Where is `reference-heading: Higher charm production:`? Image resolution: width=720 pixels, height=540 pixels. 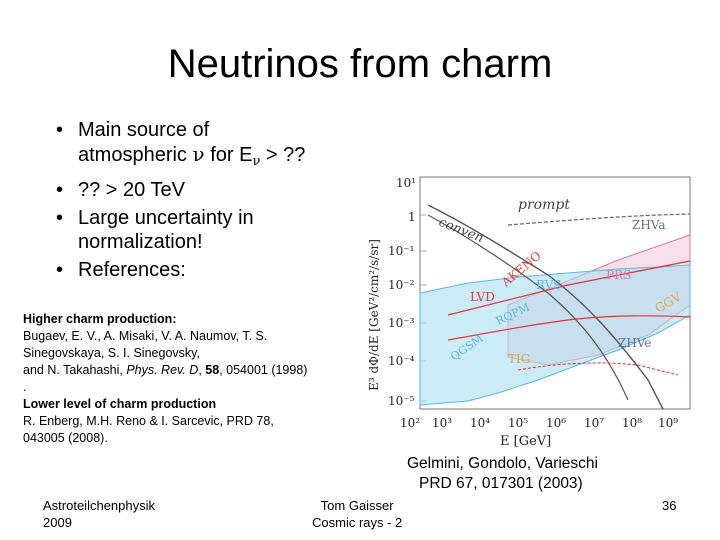 reference-heading: Higher charm production: is located at coordinates (100, 319).